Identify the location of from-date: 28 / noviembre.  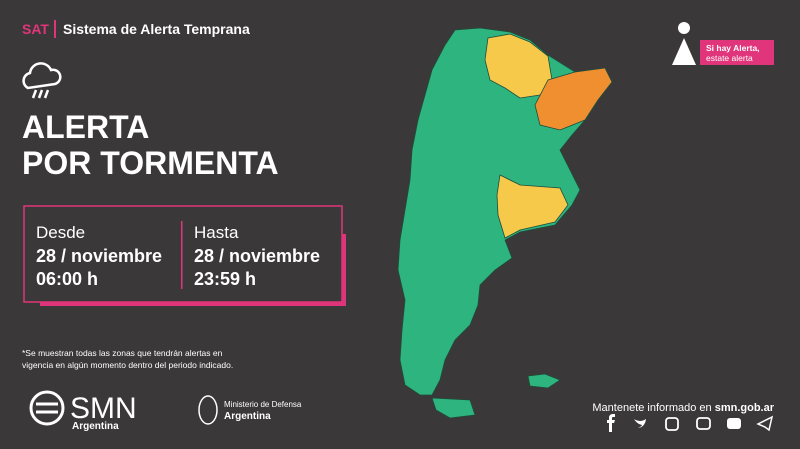
(99, 256).